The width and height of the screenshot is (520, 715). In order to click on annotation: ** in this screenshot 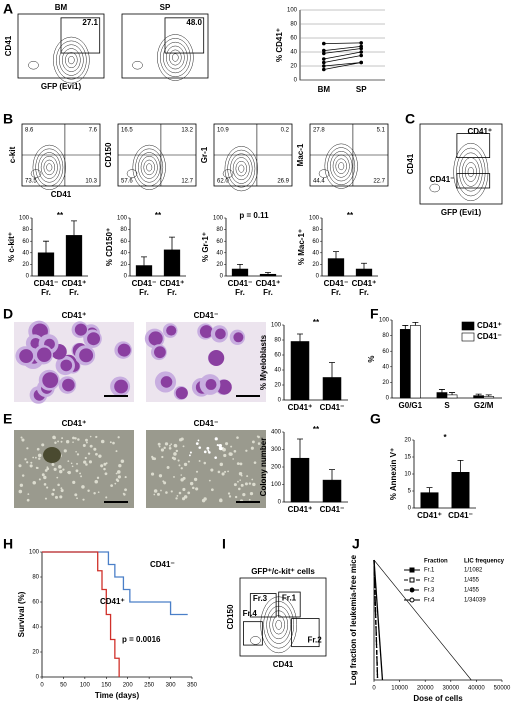, I will do `click(158, 215)`.